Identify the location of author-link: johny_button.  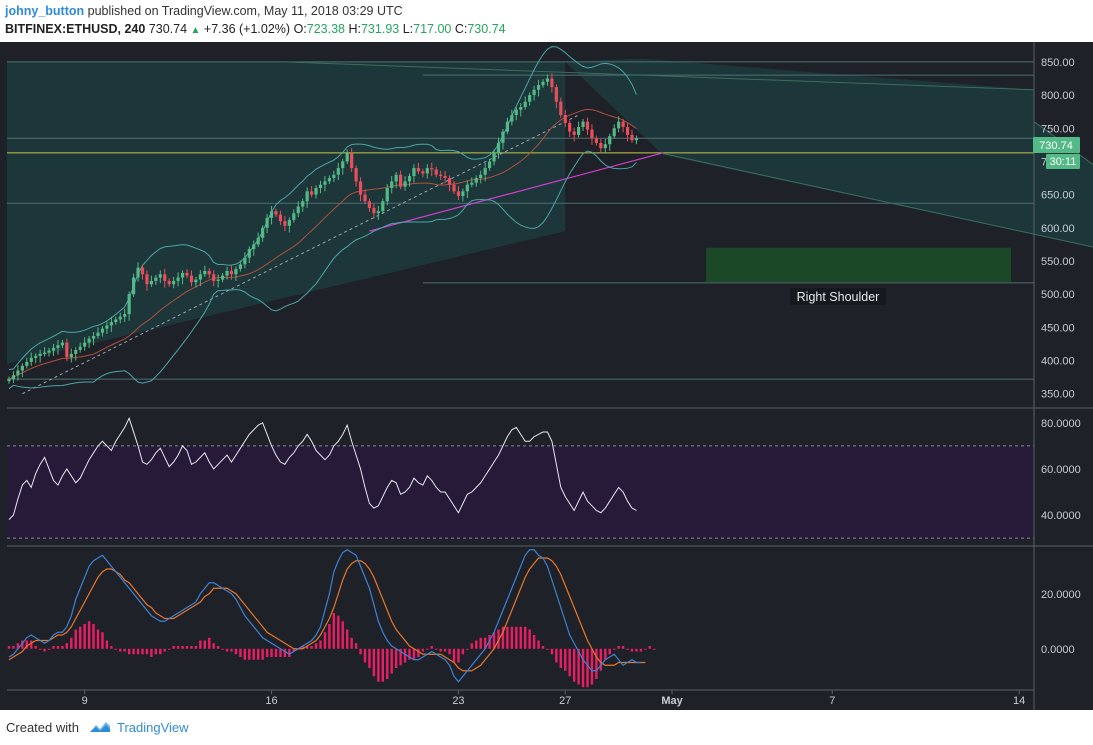
(45, 11).